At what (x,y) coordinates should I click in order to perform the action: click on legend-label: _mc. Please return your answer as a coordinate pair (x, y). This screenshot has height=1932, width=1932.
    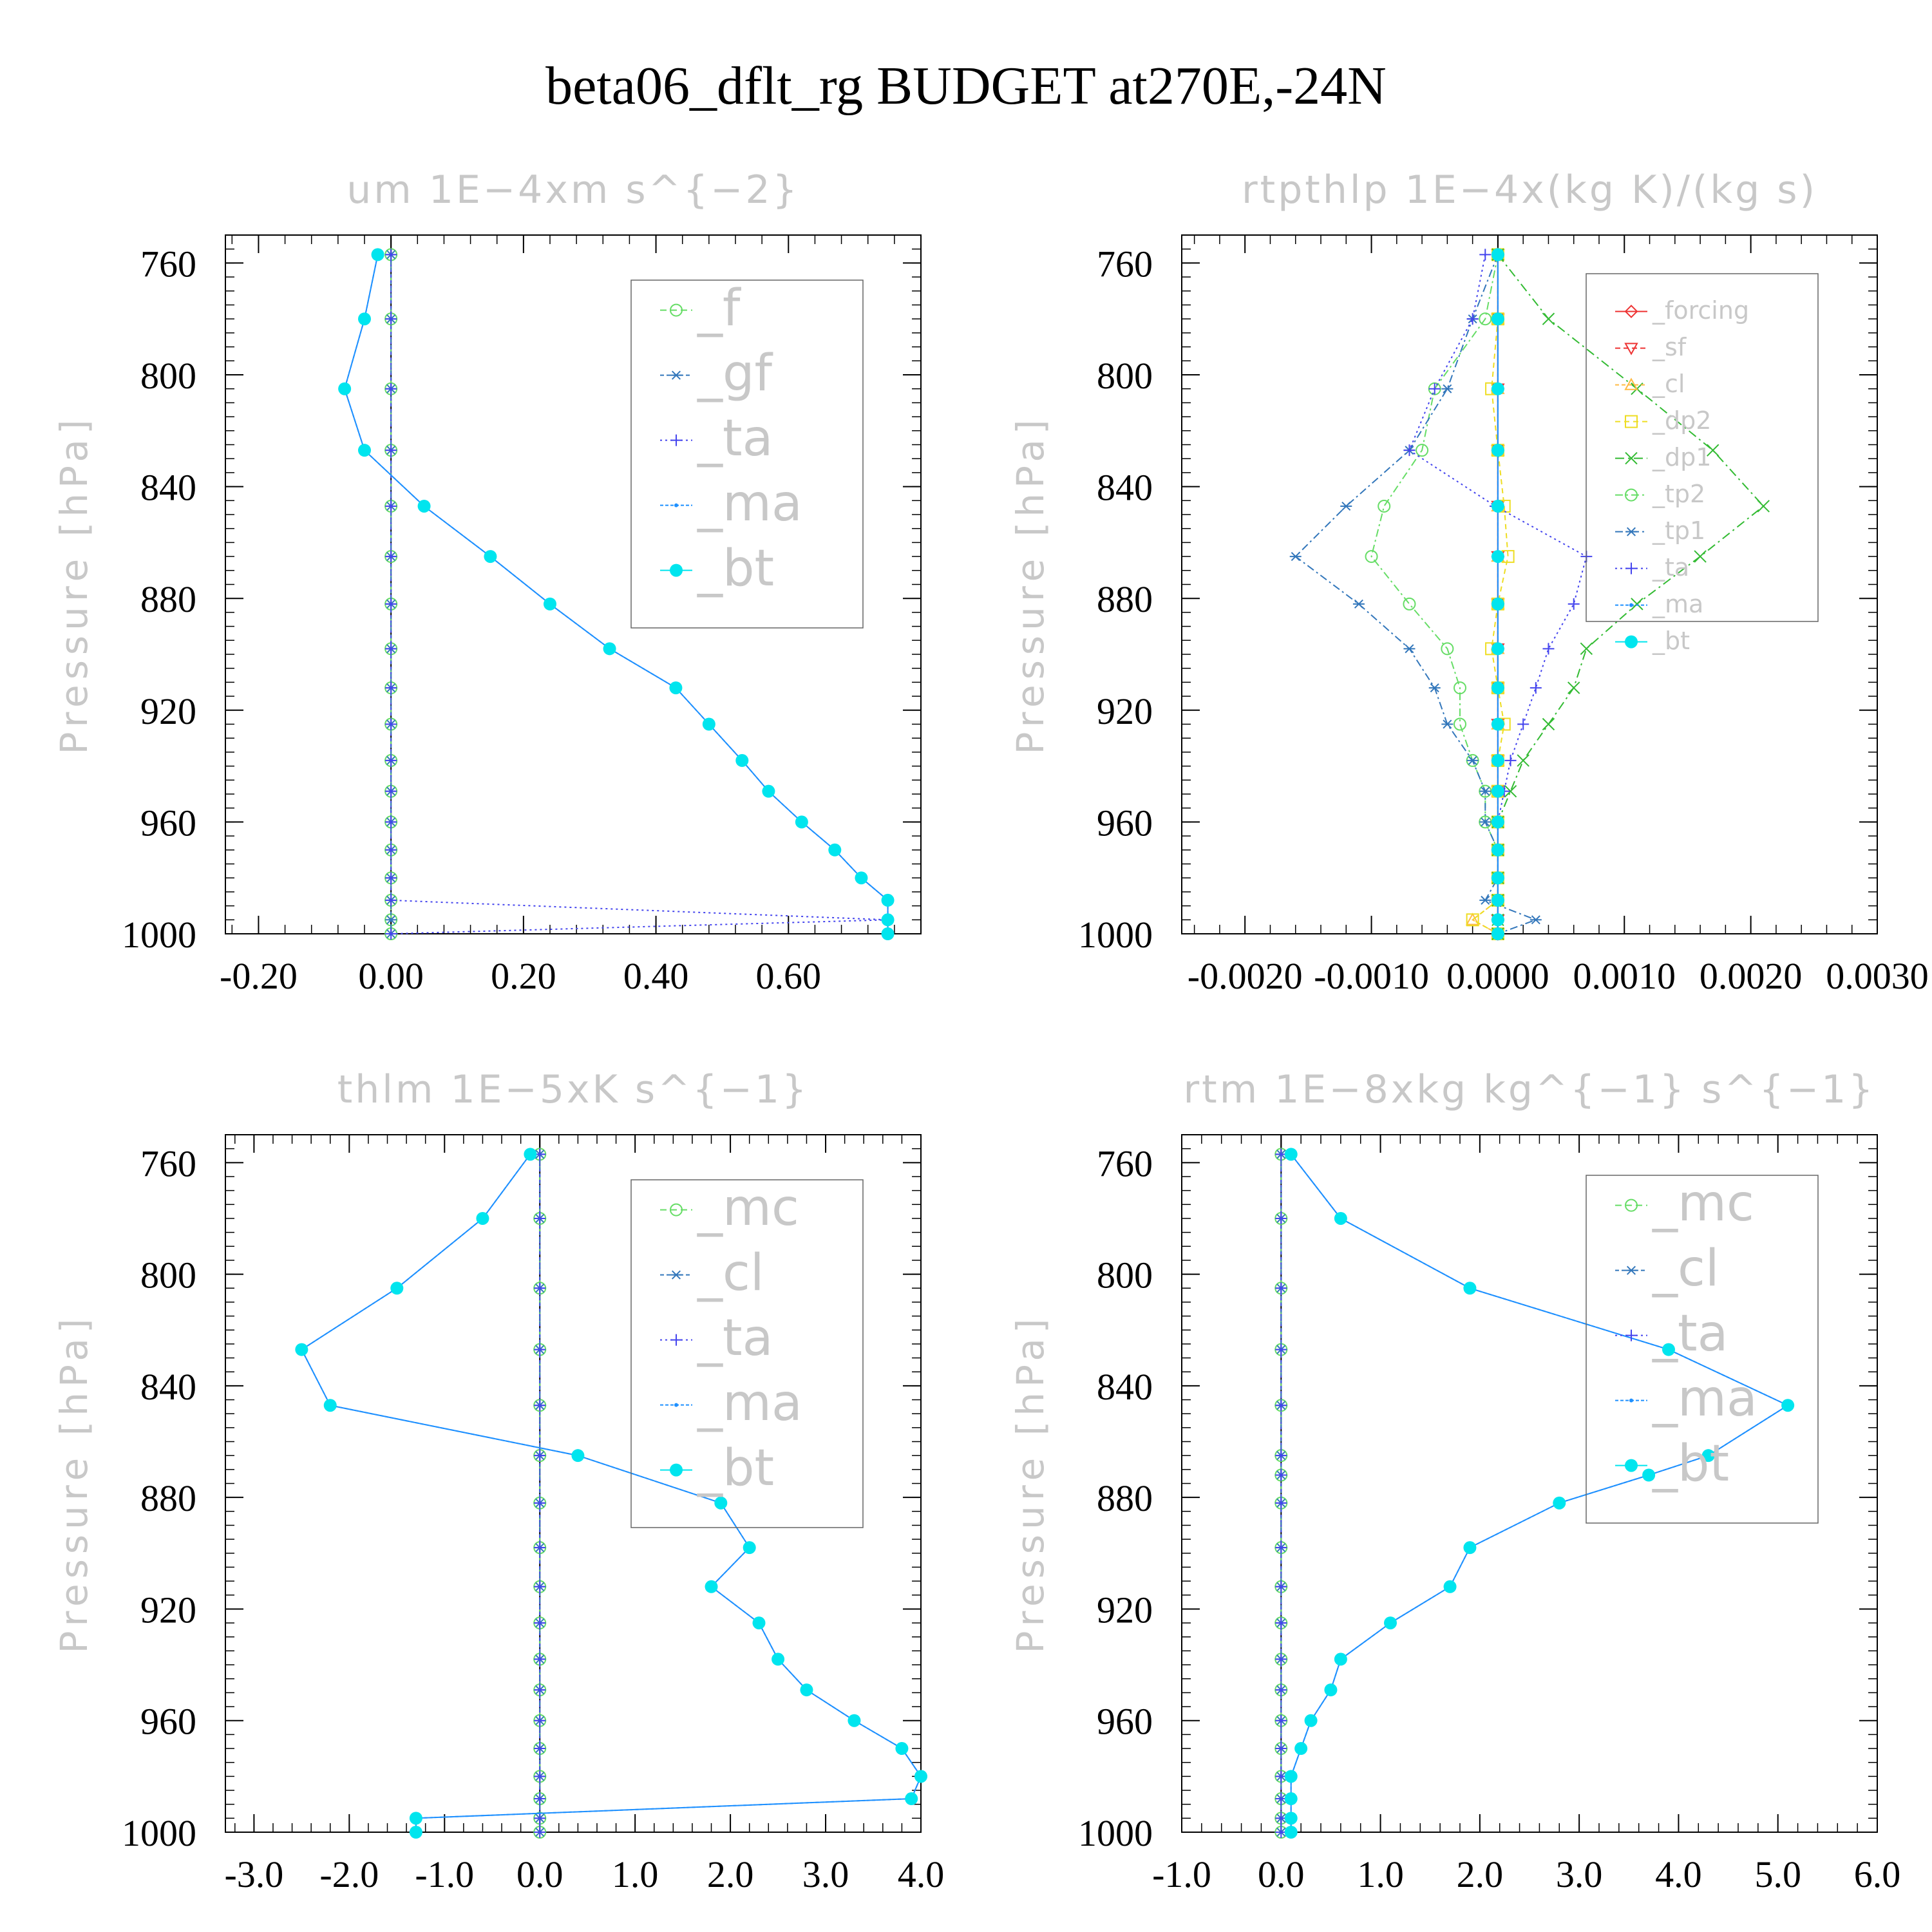
    Looking at the image, I should click on (1703, 1204).